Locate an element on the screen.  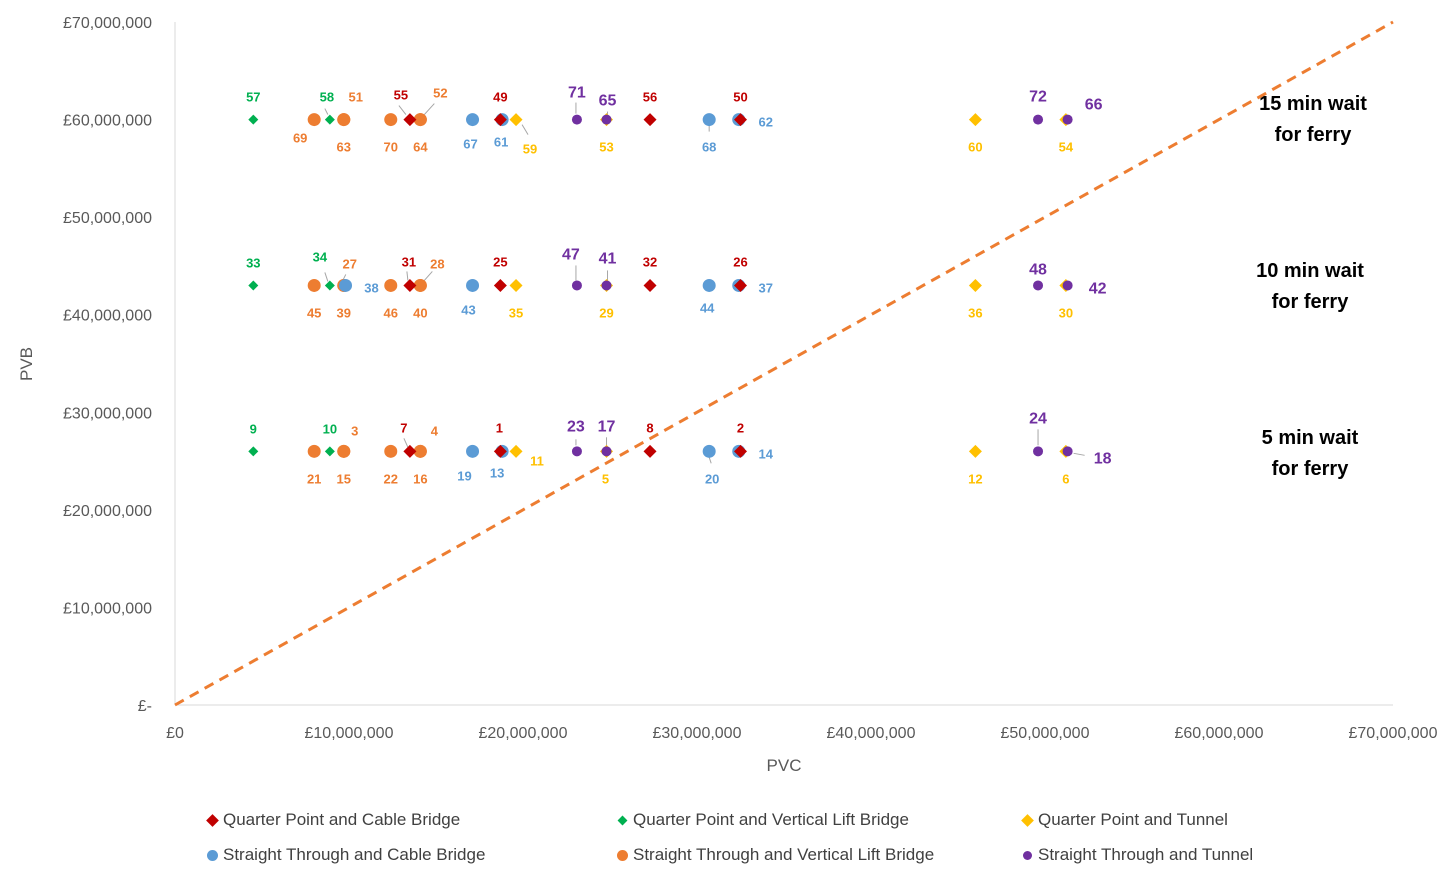
data-label: 34 is located at coordinates (320, 256).